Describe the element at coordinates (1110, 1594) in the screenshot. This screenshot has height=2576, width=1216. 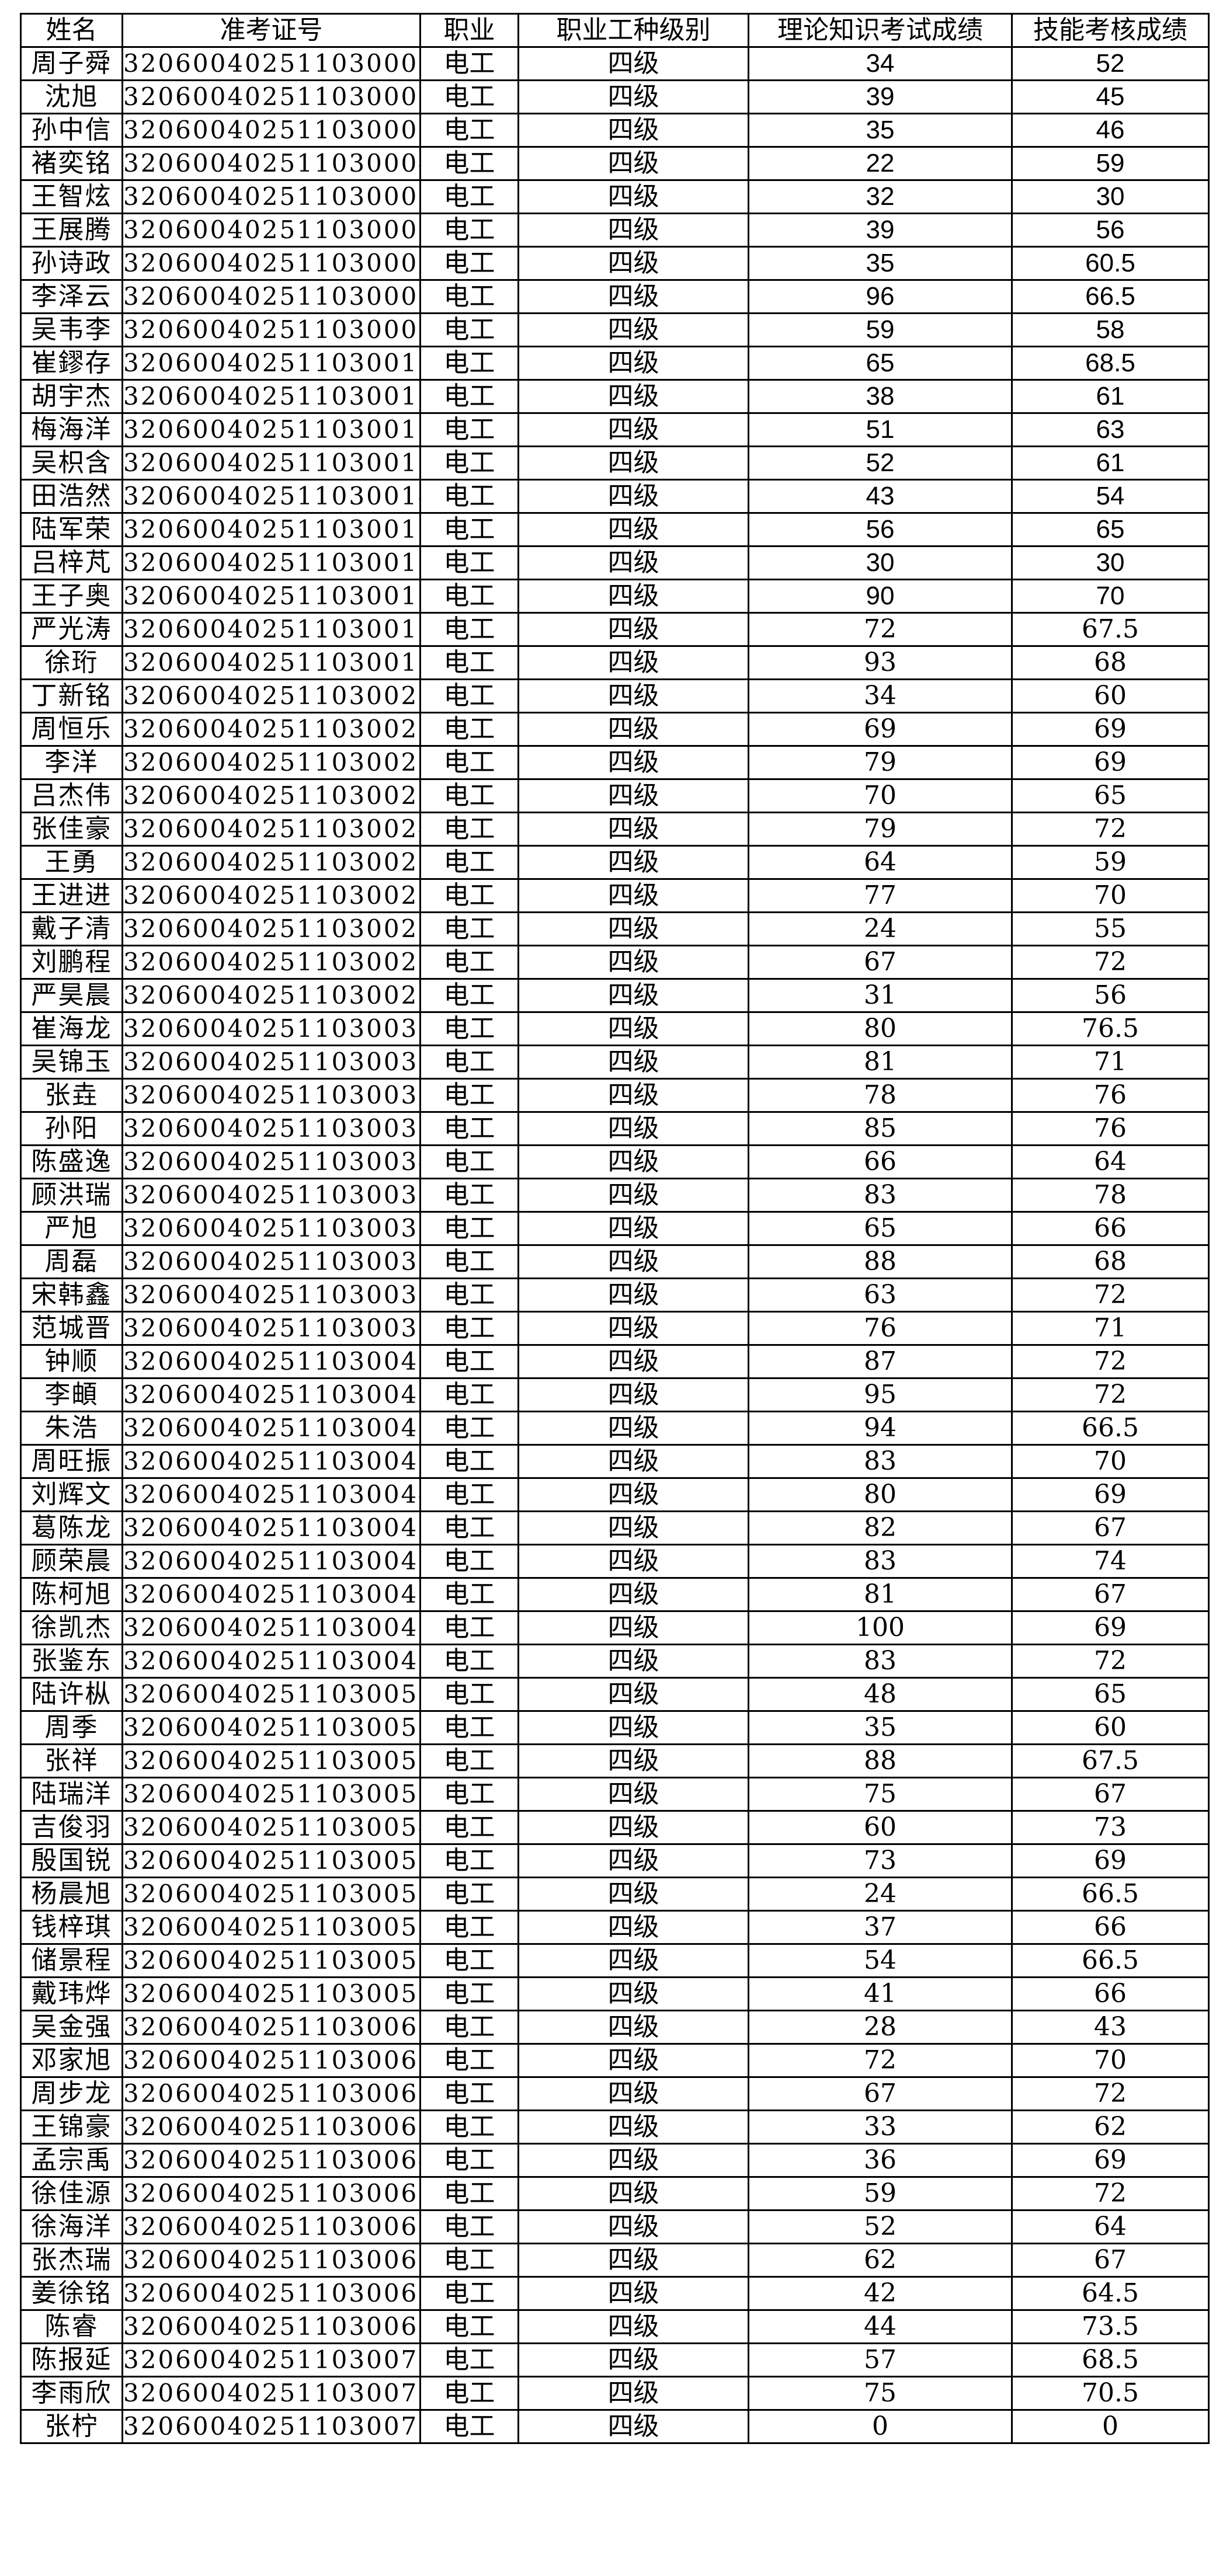
I see `cell-skill-score: 67` at that location.